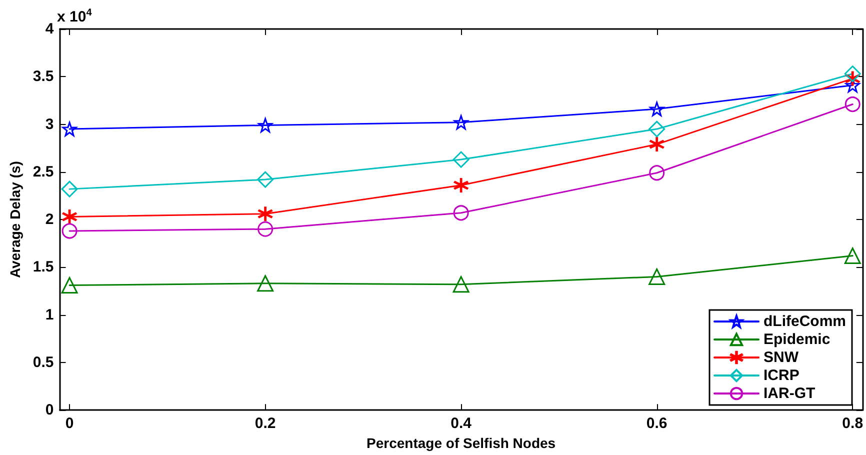 This screenshot has width=866, height=455. Describe the element at coordinates (461, 443) in the screenshot. I see `x-axis-title: Percentage of Selfish Nodes` at that location.